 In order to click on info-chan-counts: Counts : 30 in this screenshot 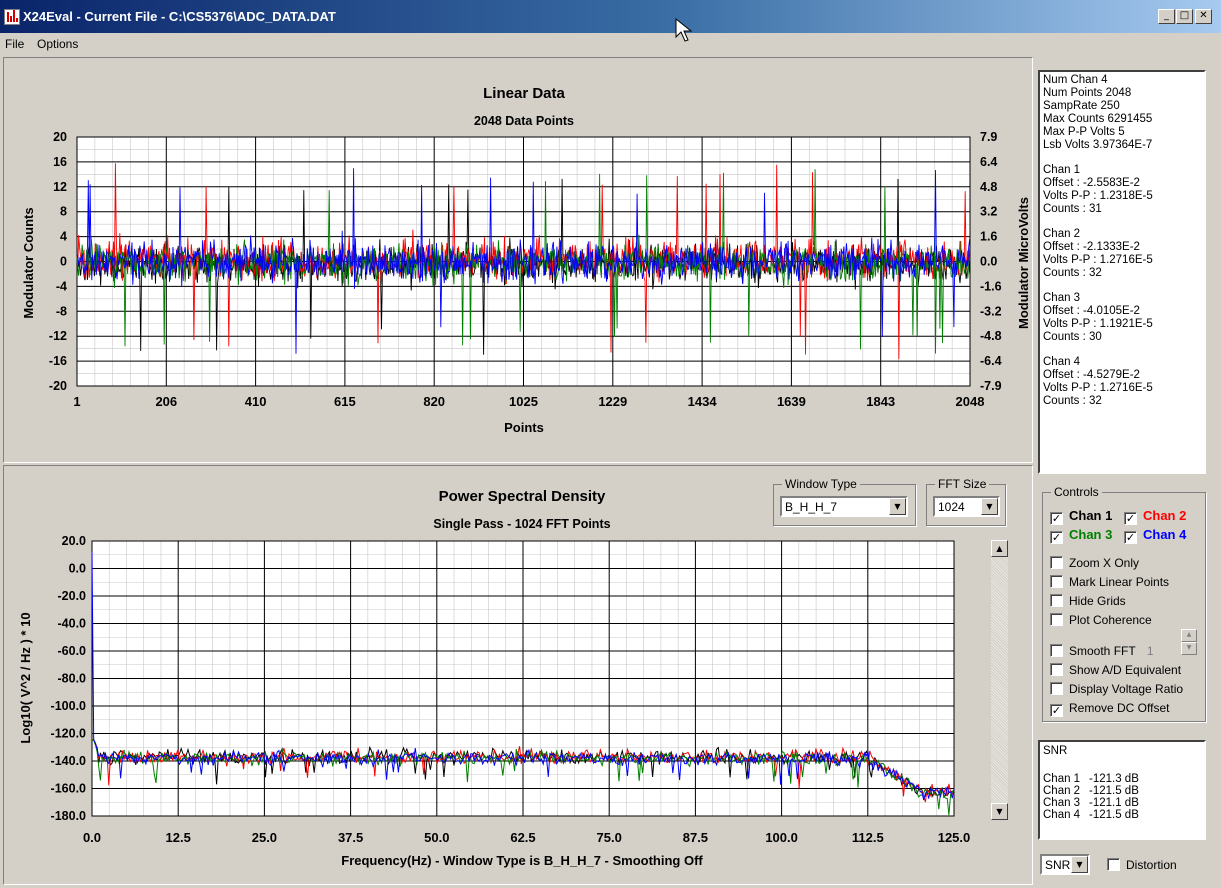, I will do `click(1072, 337)`.